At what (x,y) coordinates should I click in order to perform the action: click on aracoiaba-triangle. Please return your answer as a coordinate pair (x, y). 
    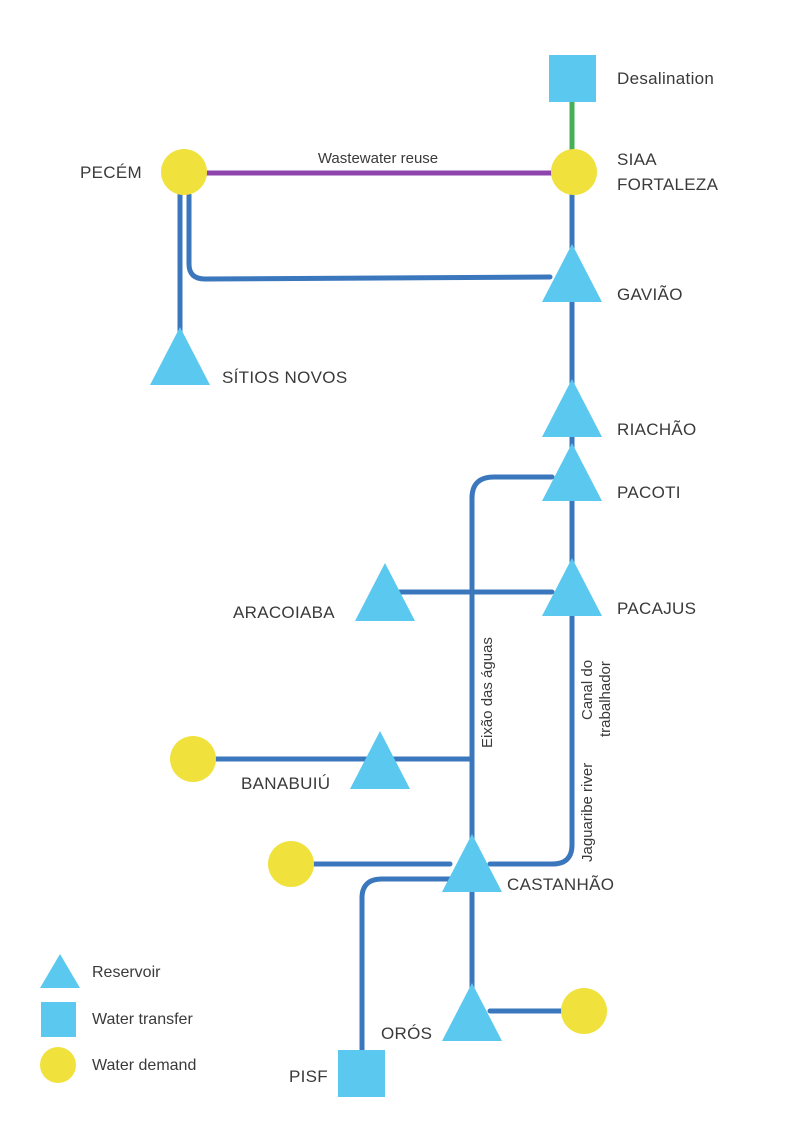
    Looking at the image, I should click on (385, 592).